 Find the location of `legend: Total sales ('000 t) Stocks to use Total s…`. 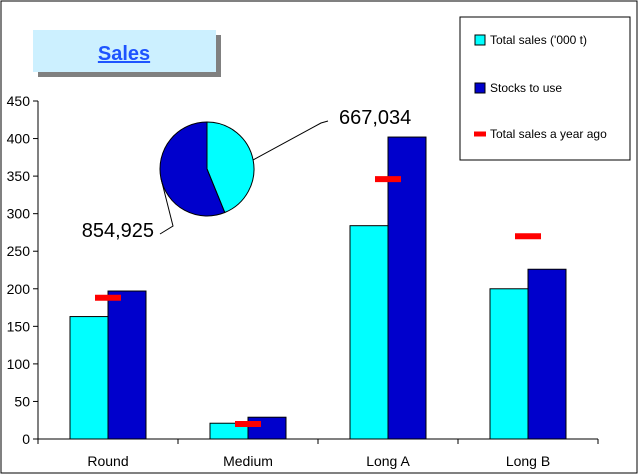

legend: Total sales ('000 t) Stocks to use Total s… is located at coordinates (545, 88).